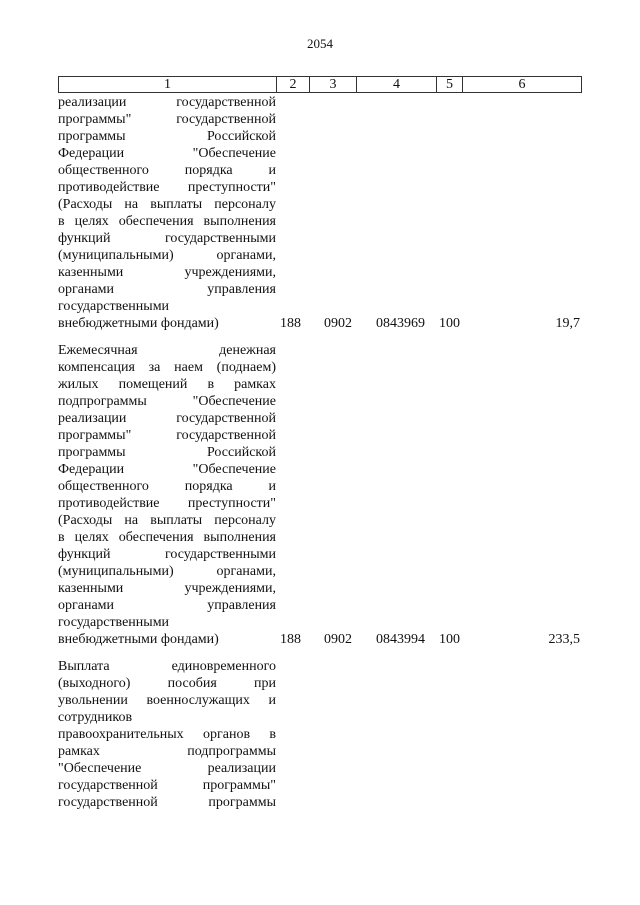  I want to click on description-line: подпрограммы "Обеспечение, so click(167, 401).